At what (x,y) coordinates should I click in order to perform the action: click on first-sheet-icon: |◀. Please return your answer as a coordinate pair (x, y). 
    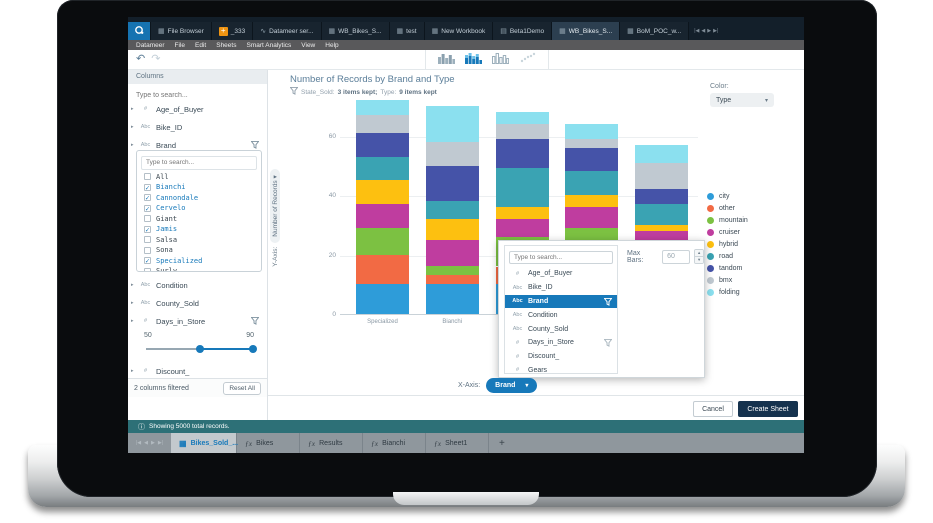
    Looking at the image, I should click on (139, 443).